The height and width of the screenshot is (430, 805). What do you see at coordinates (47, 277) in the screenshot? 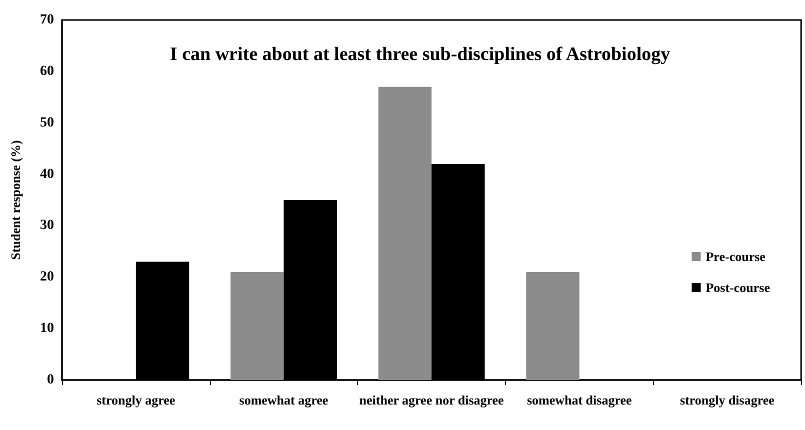
I see `y-tick-label: 20` at bounding box center [47, 277].